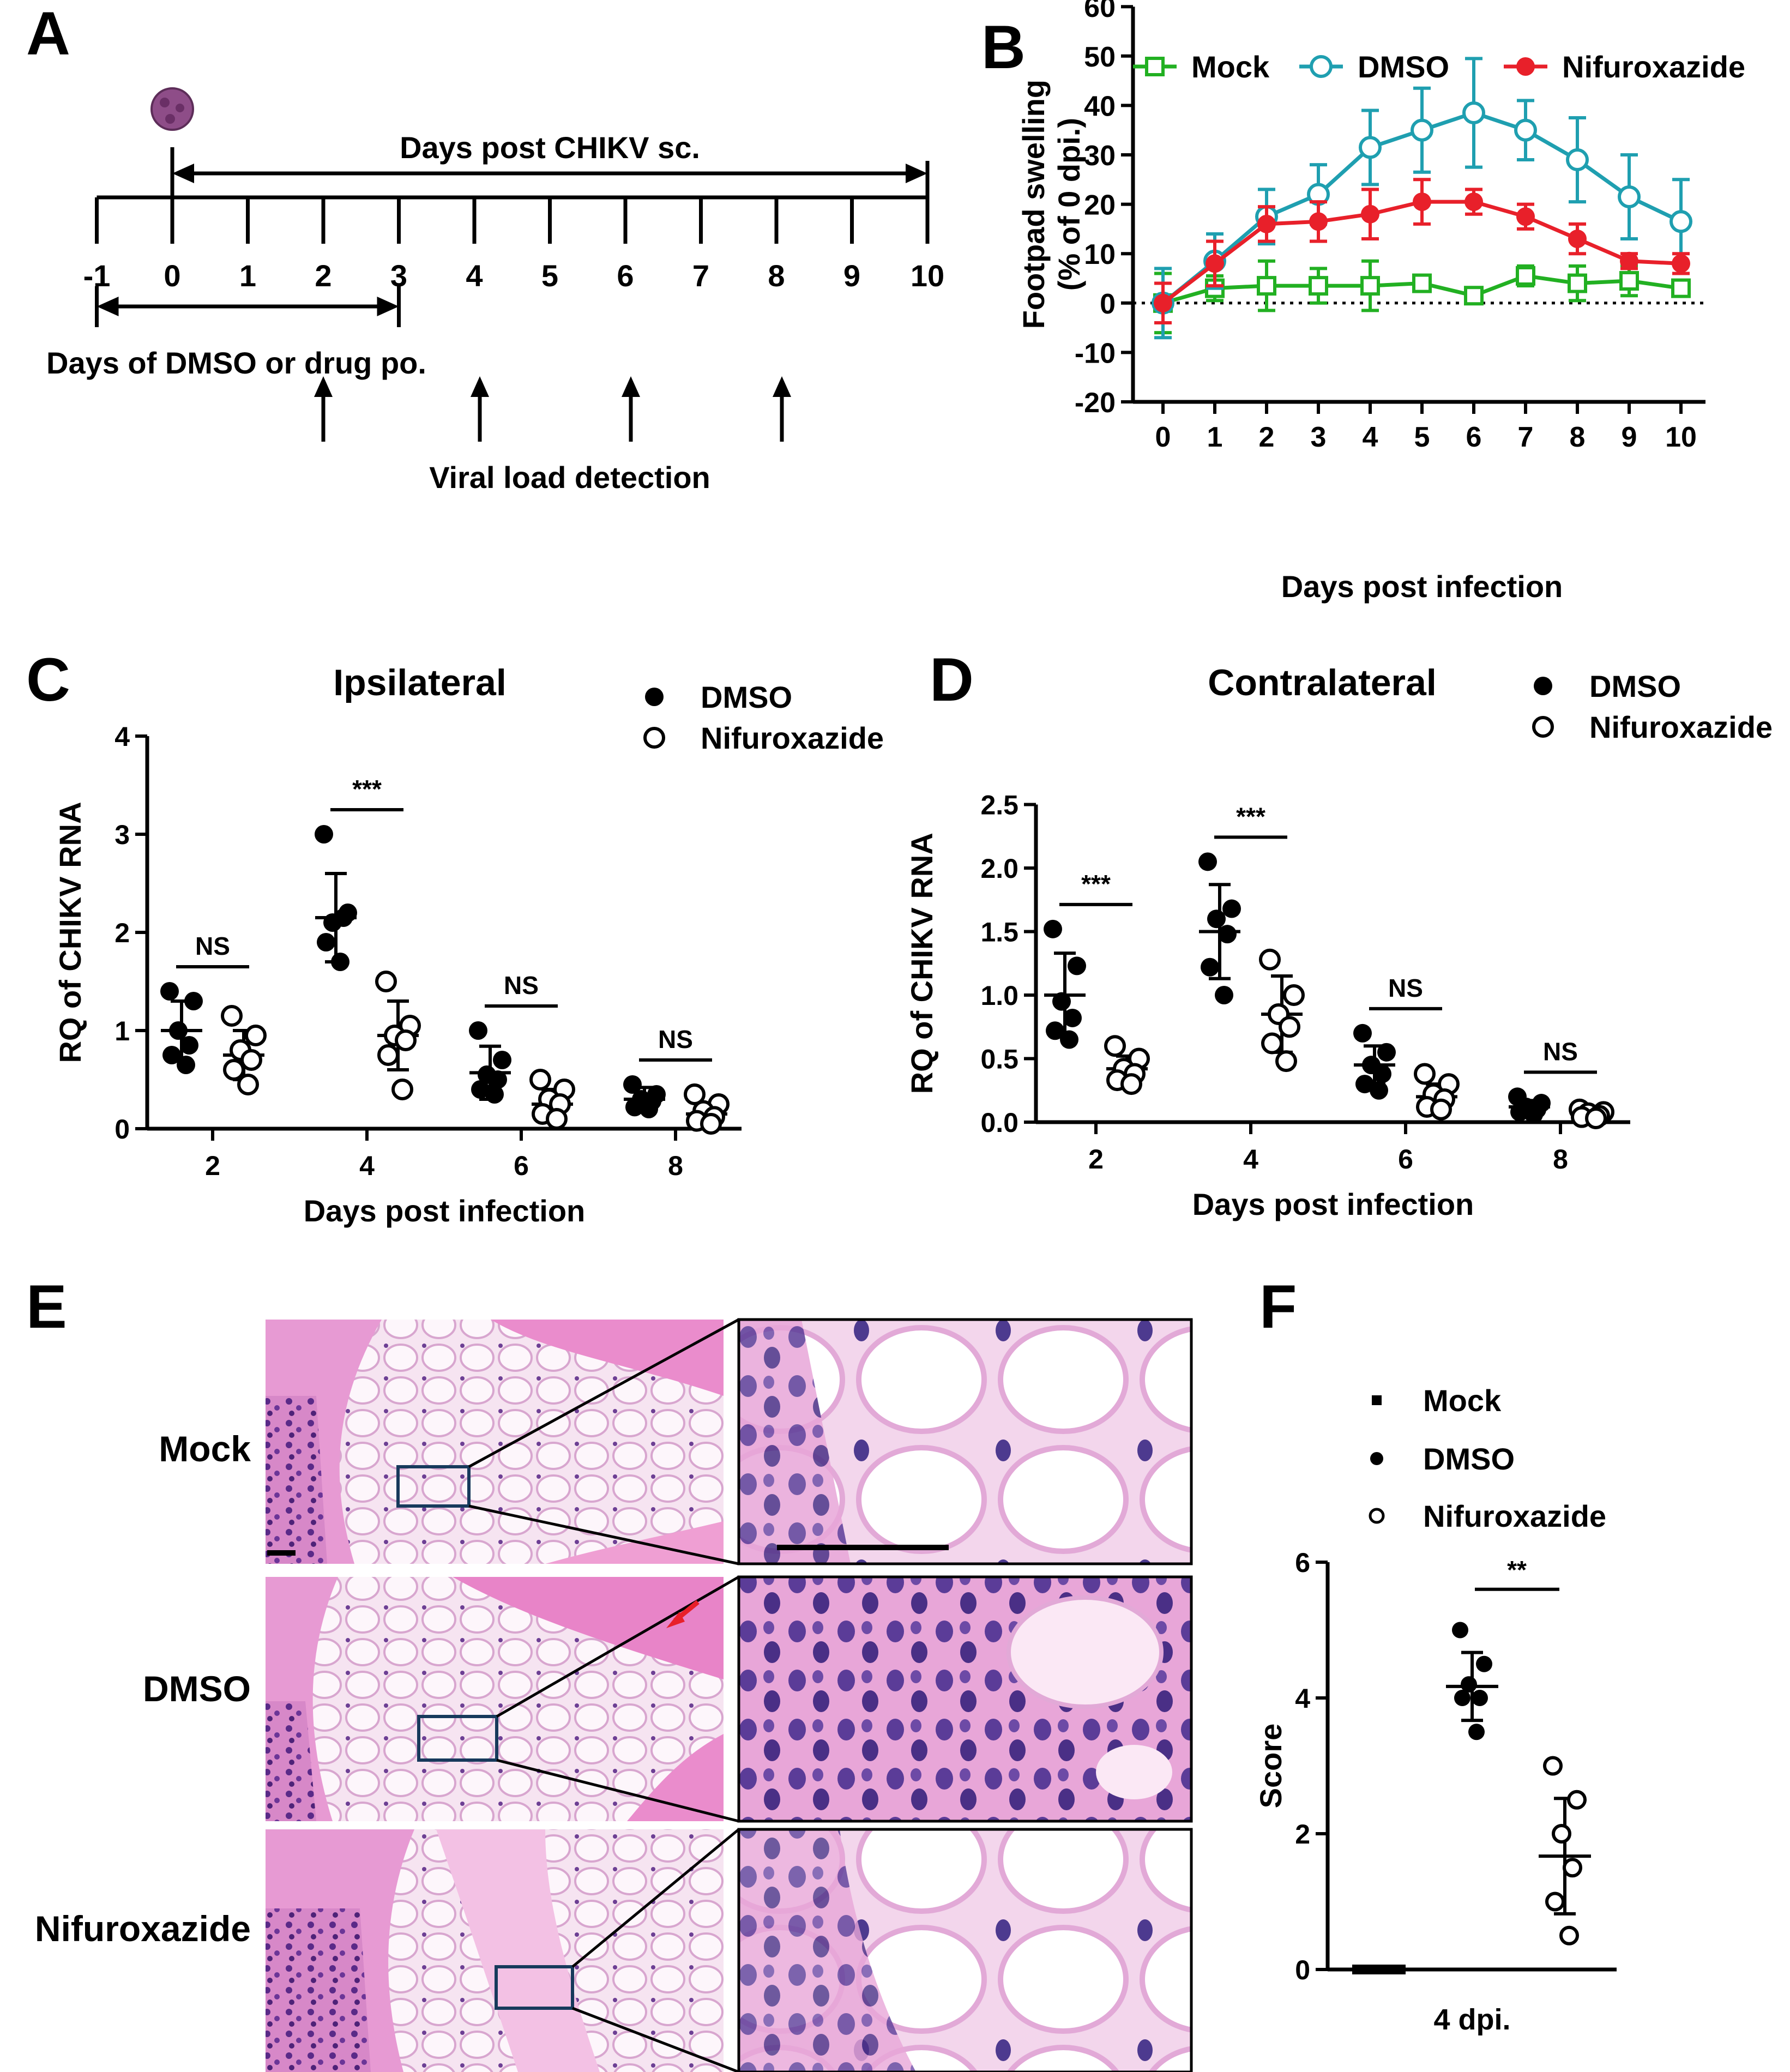 The height and width of the screenshot is (2072, 1790). What do you see at coordinates (1517, 1570) in the screenshot?
I see `significance-label: **` at bounding box center [1517, 1570].